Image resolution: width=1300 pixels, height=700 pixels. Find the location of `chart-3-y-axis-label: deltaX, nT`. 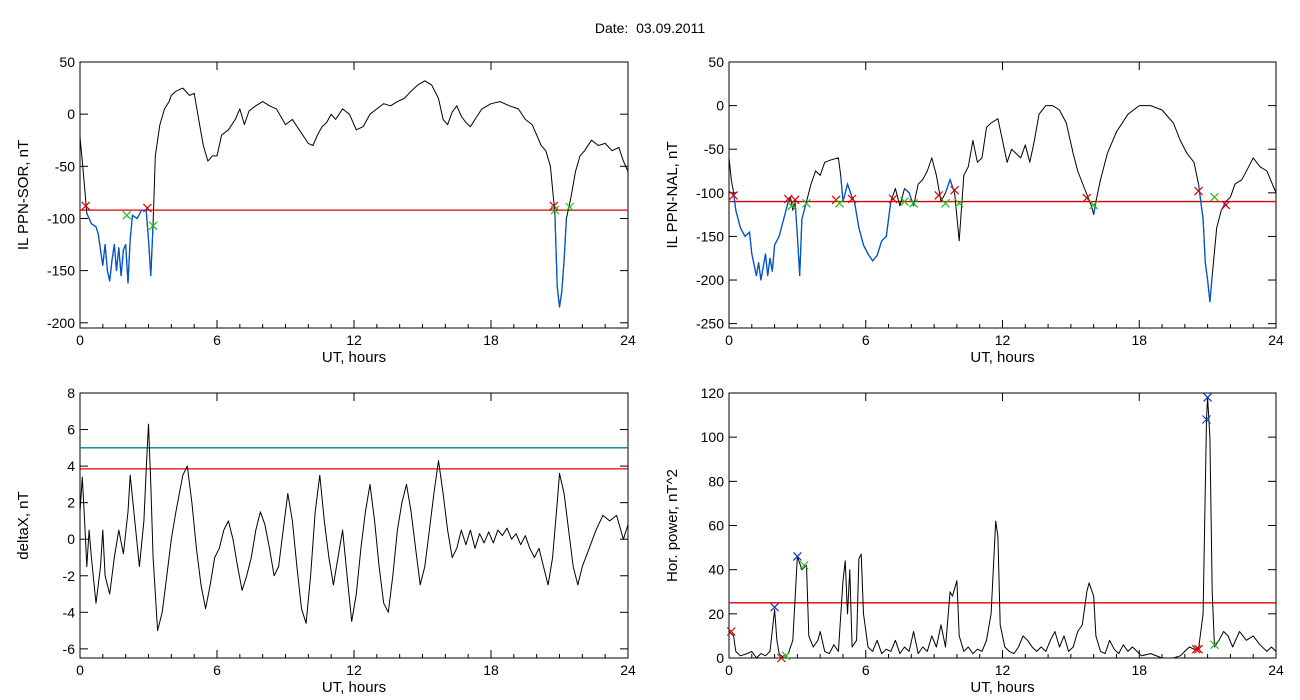

chart-3-y-axis-label: deltaX, nT is located at coordinates (23, 525).